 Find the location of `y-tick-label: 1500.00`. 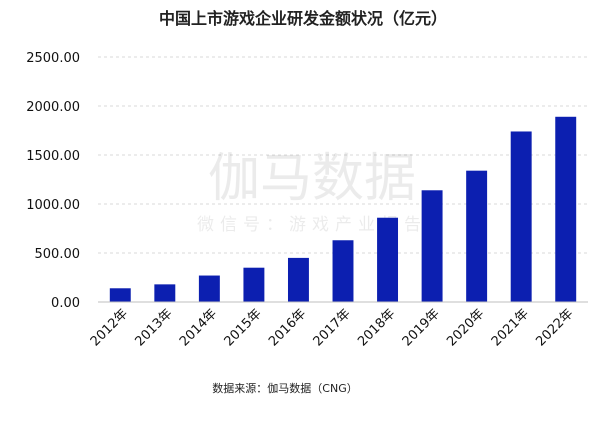

y-tick-label: 1500.00 is located at coordinates (53, 156).